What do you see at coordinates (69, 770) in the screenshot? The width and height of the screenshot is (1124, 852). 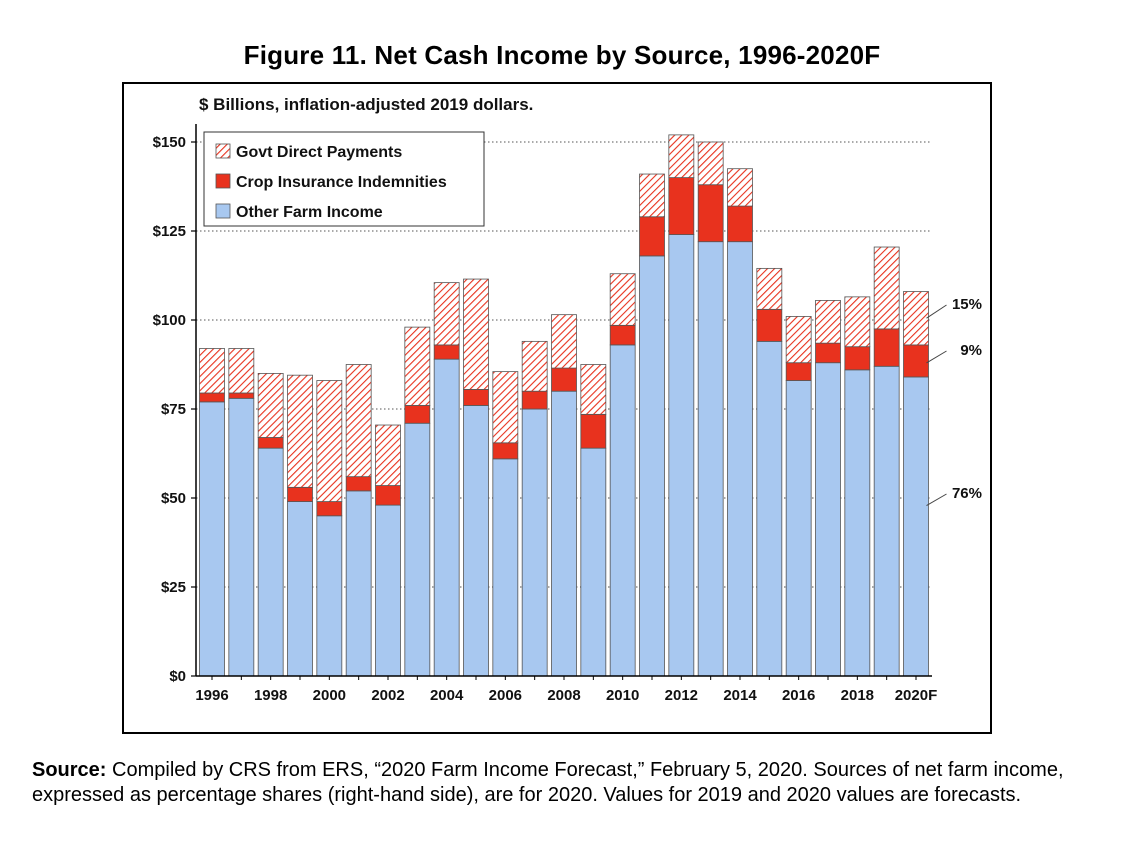 I see `source-label: Source:` at bounding box center [69, 770].